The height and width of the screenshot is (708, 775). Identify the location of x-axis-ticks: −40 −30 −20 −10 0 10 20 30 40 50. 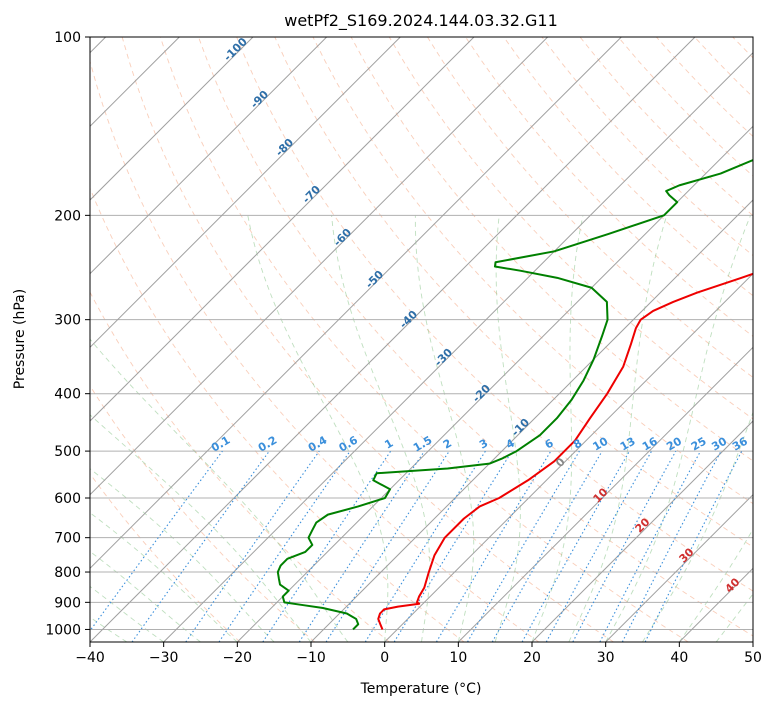
(418, 654).